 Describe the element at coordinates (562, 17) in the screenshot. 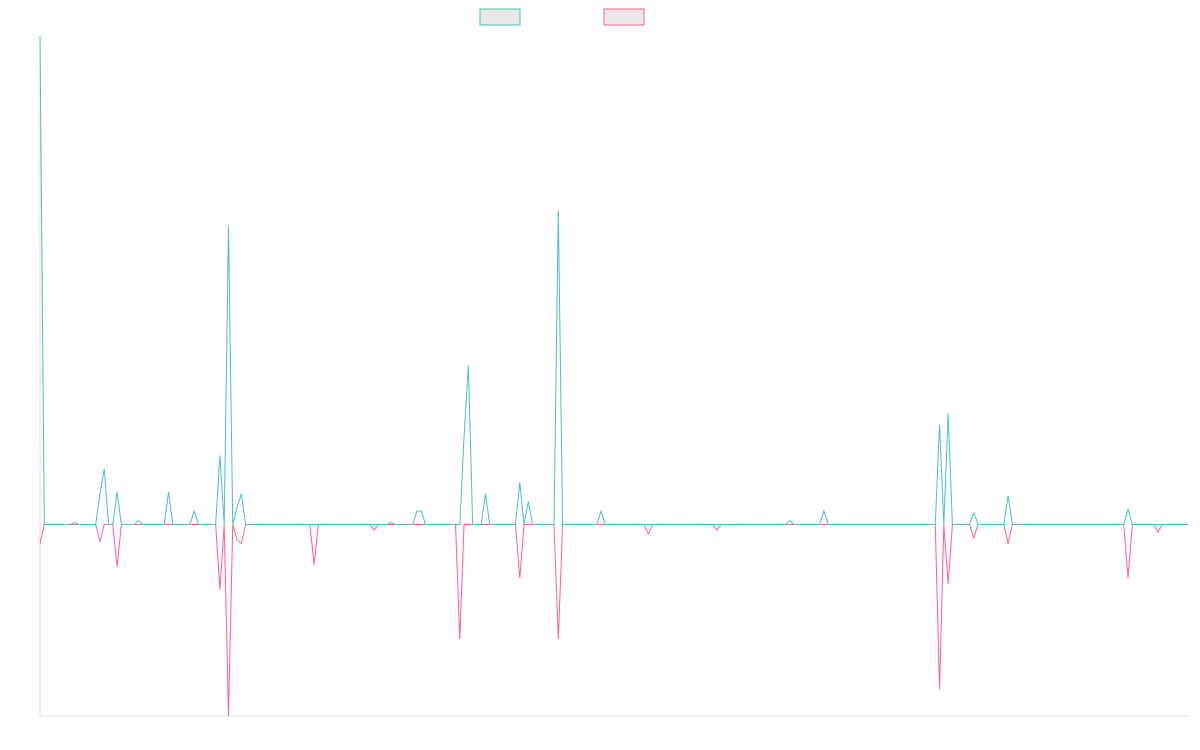

I see `legend` at that location.